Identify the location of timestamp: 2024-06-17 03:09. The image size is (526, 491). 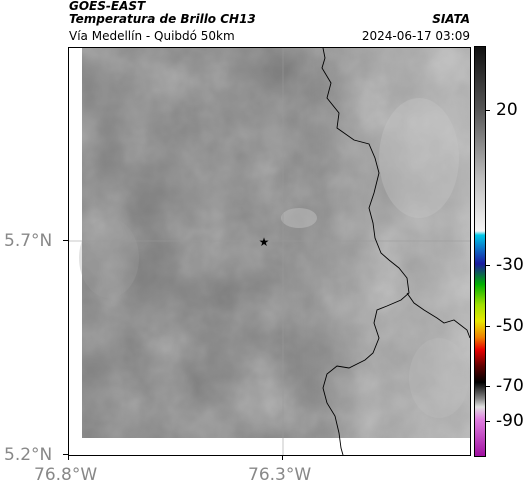
(415, 36).